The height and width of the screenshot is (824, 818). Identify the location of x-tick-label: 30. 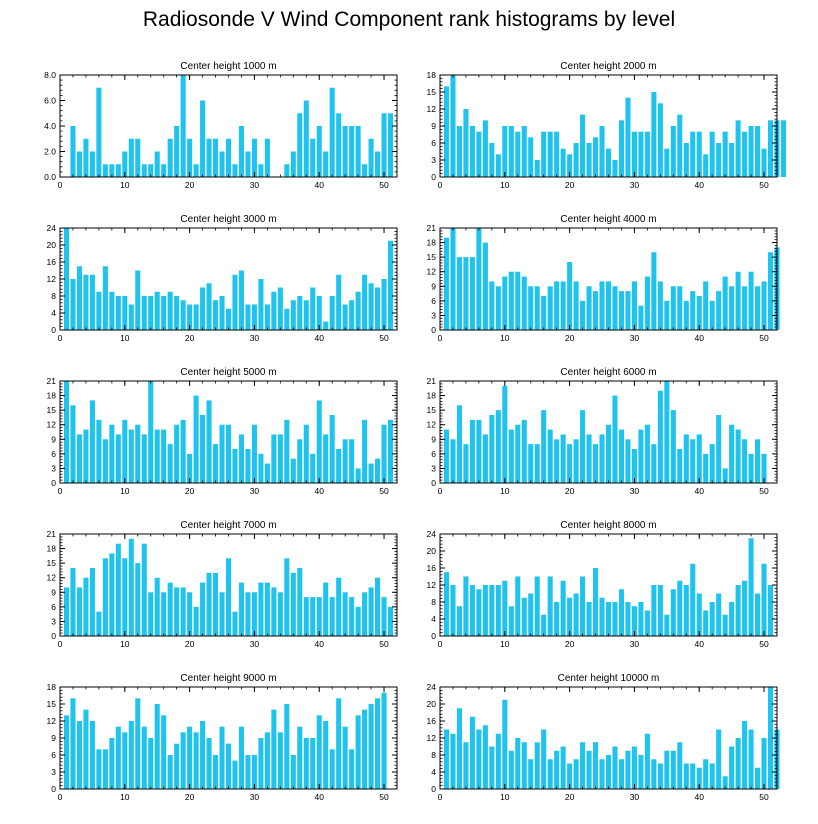
(635, 797).